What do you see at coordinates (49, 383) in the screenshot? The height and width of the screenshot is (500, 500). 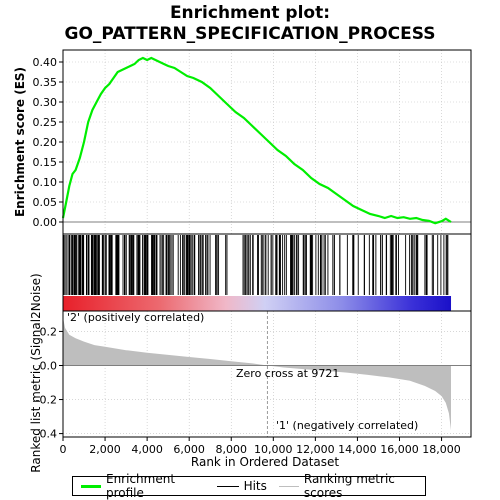 I see `metric-y-ticks: -0.4 -0.2 0.0 0.2` at bounding box center [49, 383].